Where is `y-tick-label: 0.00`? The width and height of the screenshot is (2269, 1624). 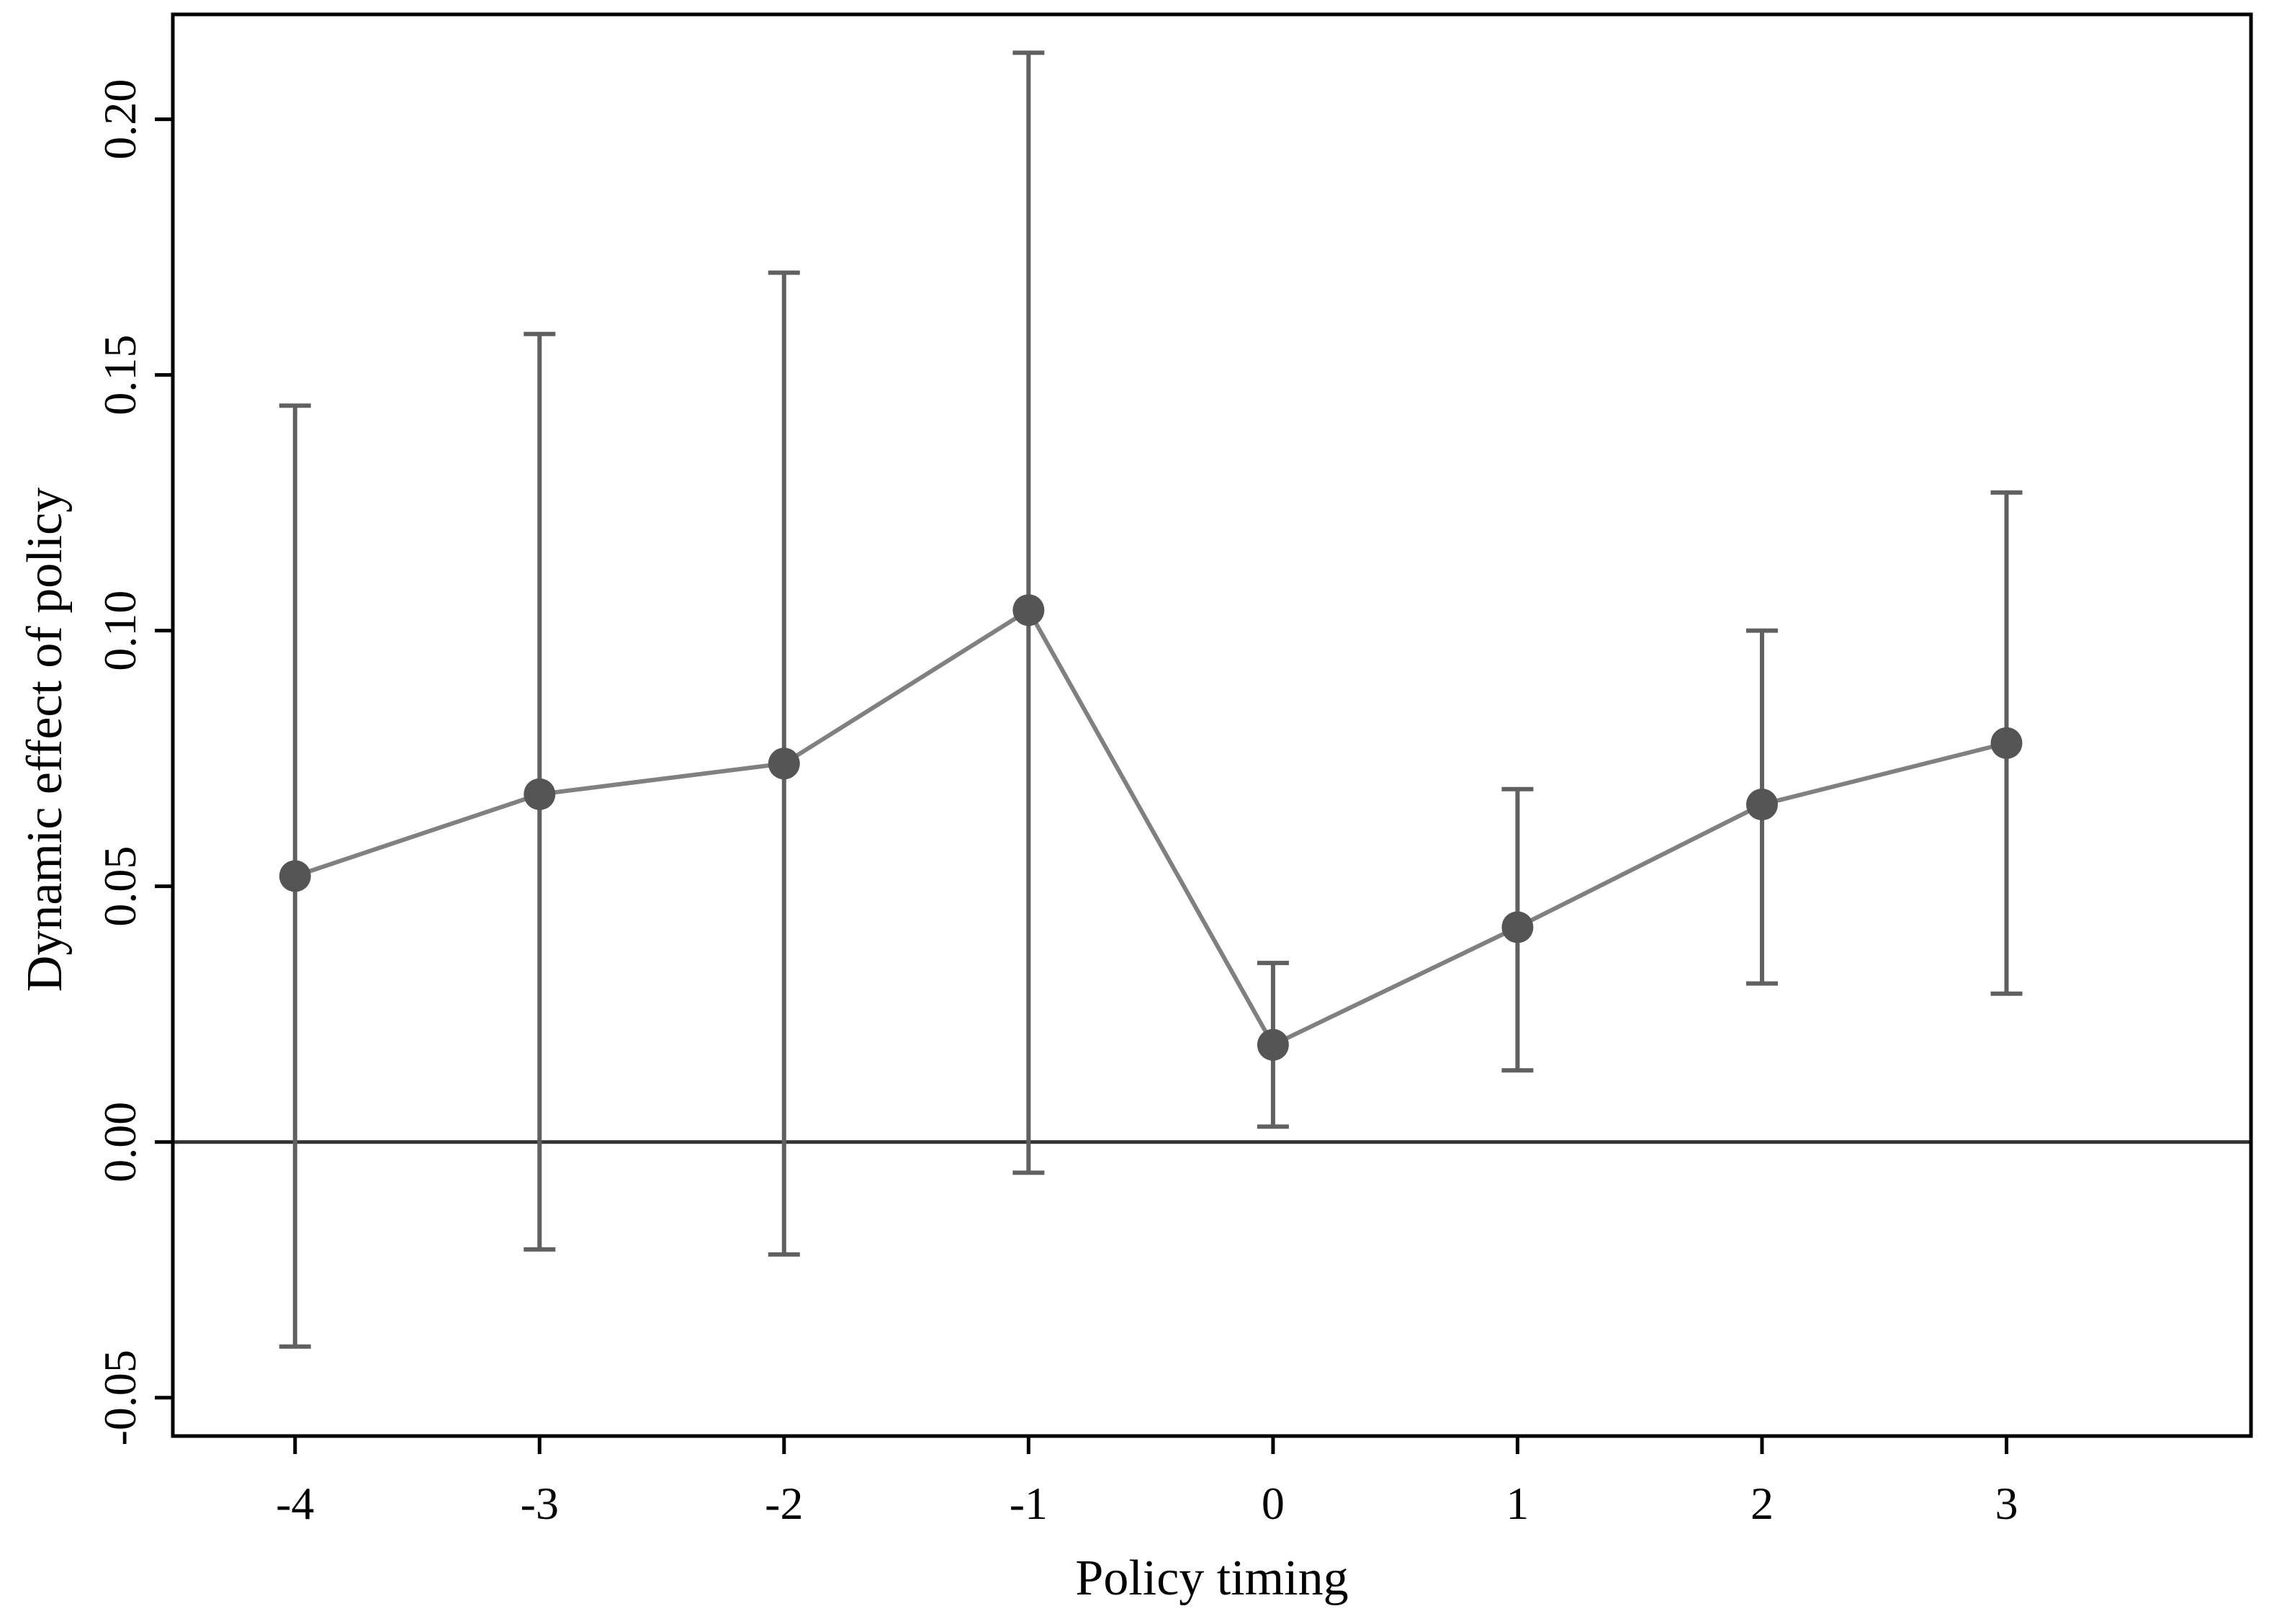
y-tick-label: 0.00 is located at coordinates (119, 1143).